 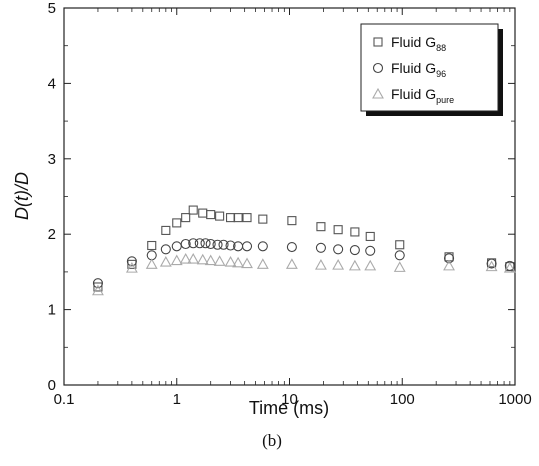 What do you see at coordinates (52, 8) in the screenshot?
I see `y-tick-label: 5` at bounding box center [52, 8].